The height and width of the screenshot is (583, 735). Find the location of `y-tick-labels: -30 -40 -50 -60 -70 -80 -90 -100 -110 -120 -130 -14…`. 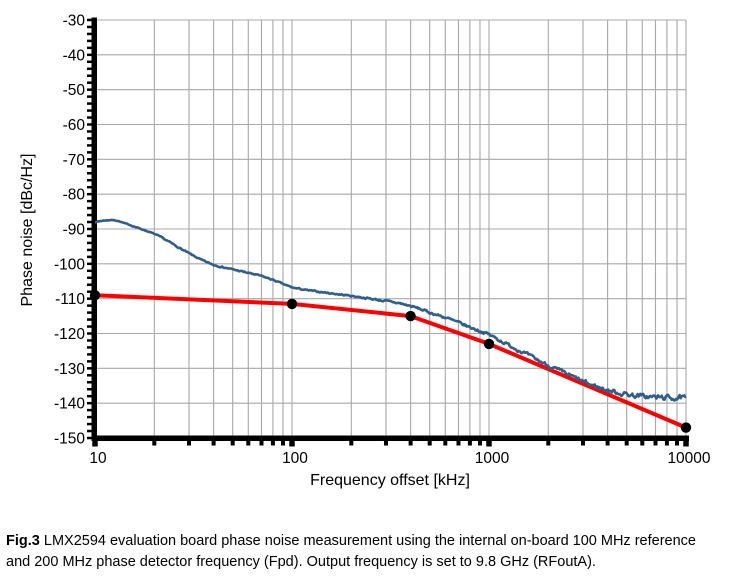

y-tick-labels: -30 -40 -50 -60 -70 -80 -90 -100 -110 -120 -130 -14… is located at coordinates (69, 230).